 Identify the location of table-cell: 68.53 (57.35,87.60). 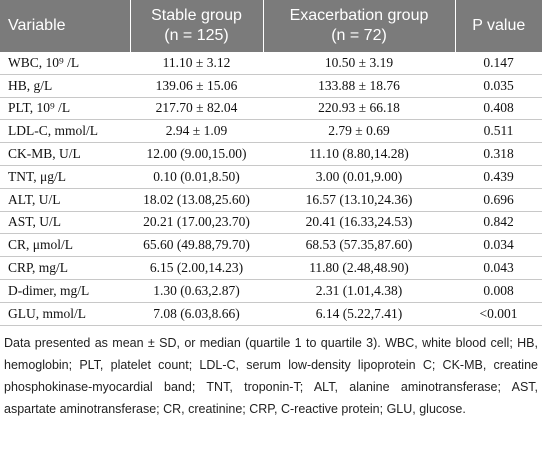
(359, 245).